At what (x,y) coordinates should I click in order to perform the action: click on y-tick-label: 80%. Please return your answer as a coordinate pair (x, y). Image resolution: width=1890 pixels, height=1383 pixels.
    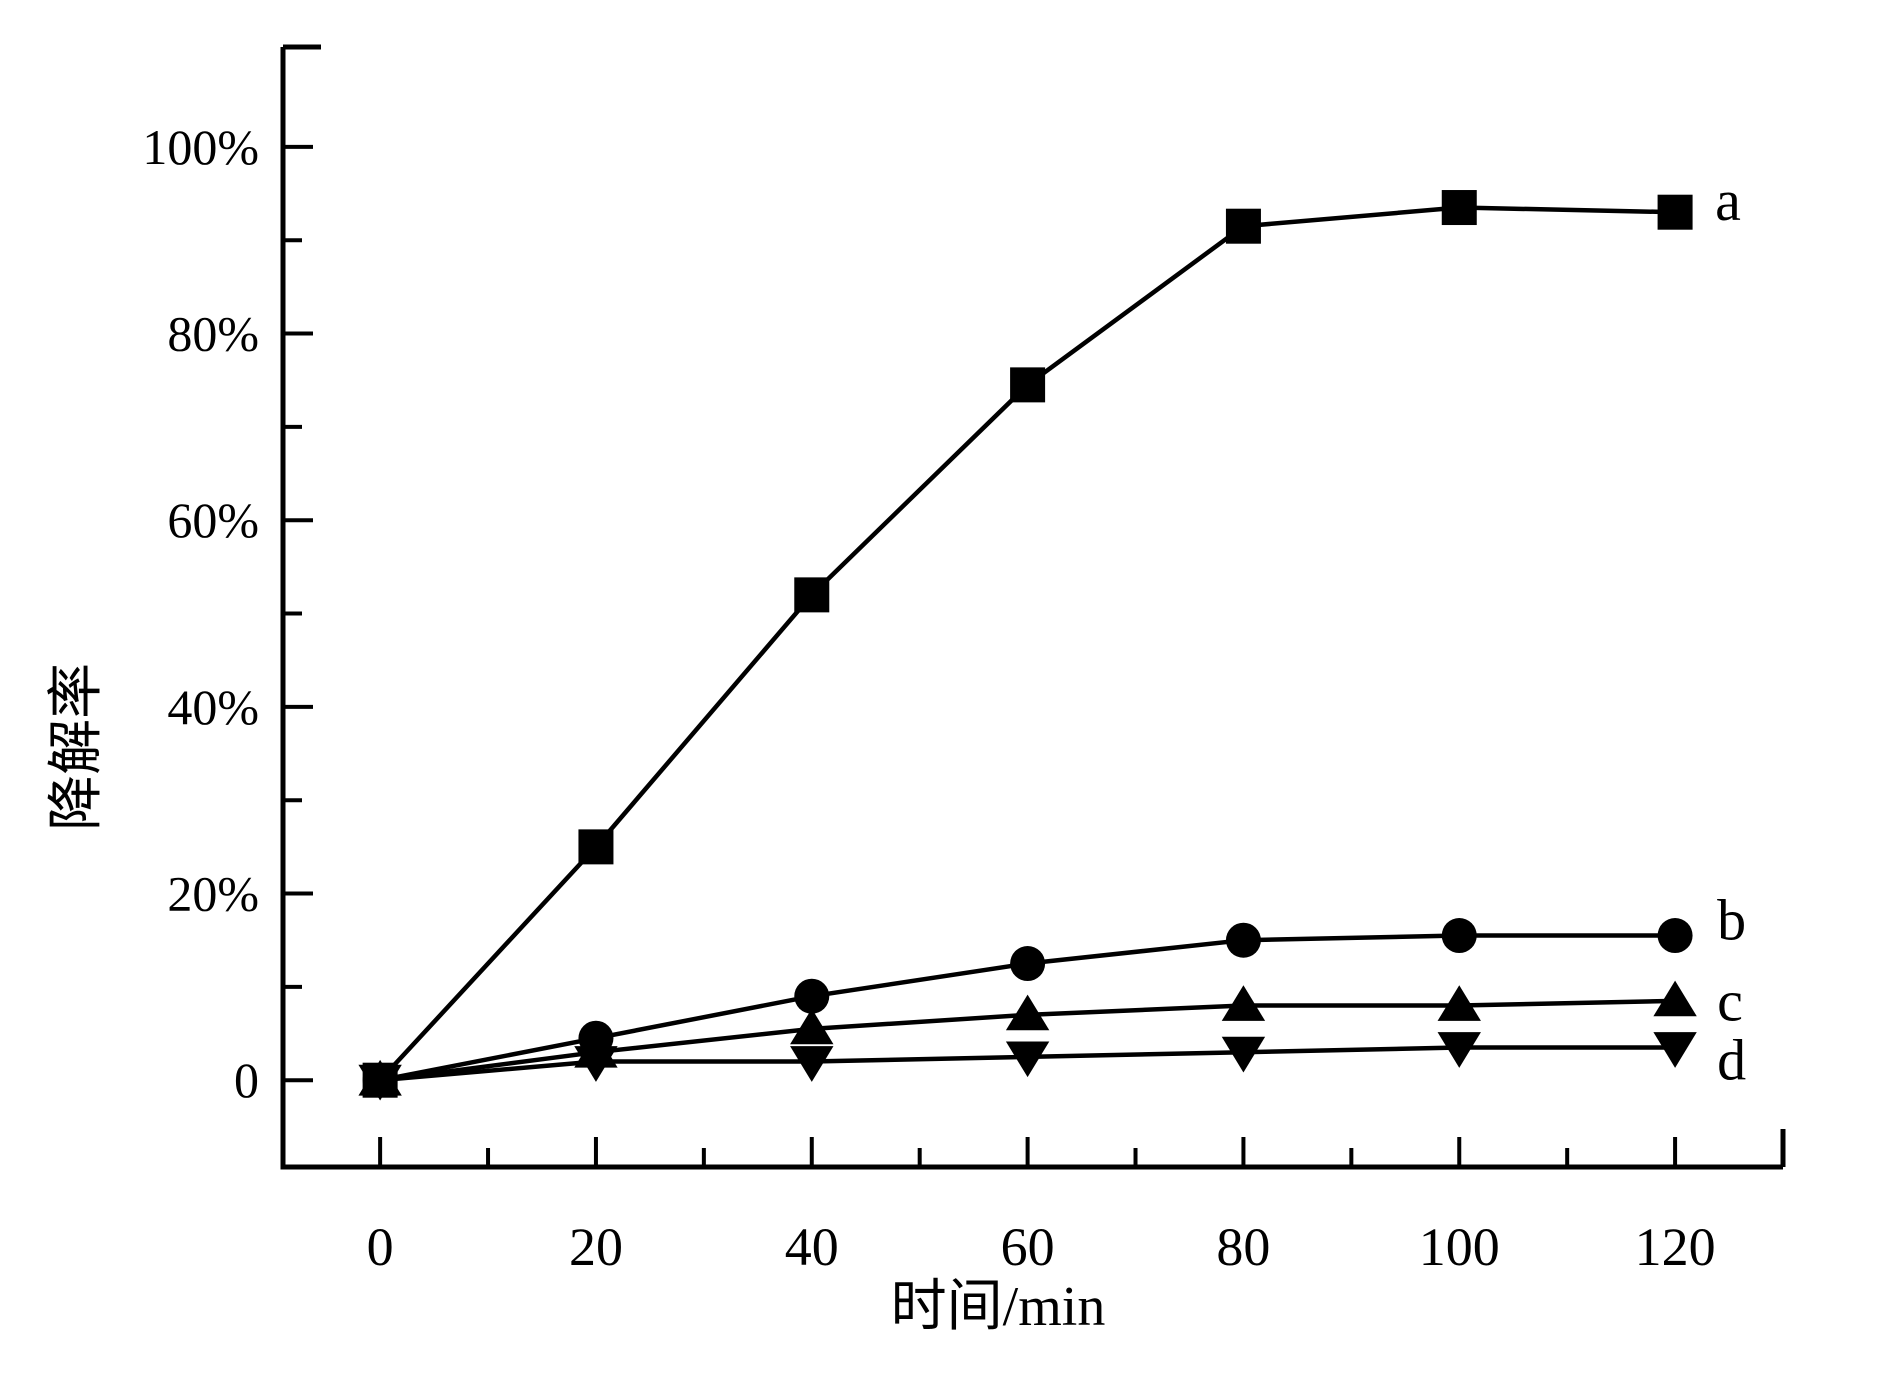
    Looking at the image, I should click on (213, 334).